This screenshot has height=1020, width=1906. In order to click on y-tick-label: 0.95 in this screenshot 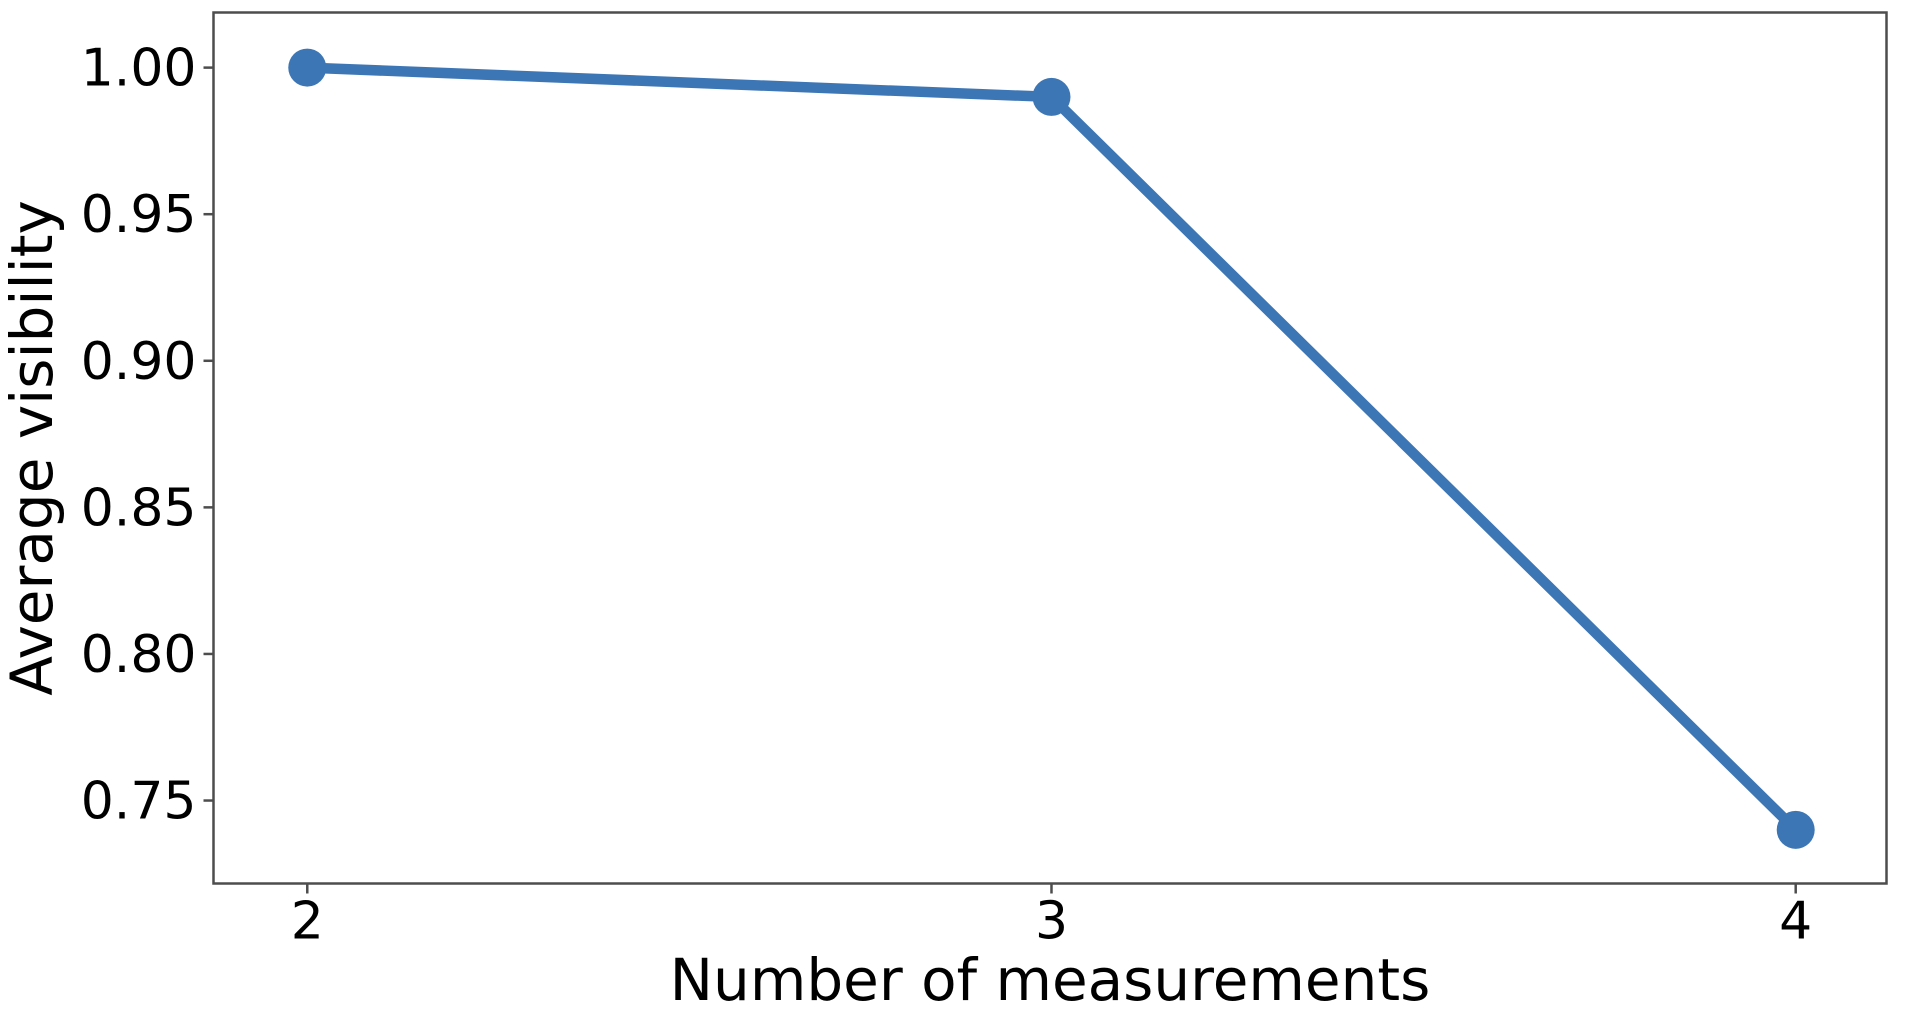, I will do `click(139, 215)`.